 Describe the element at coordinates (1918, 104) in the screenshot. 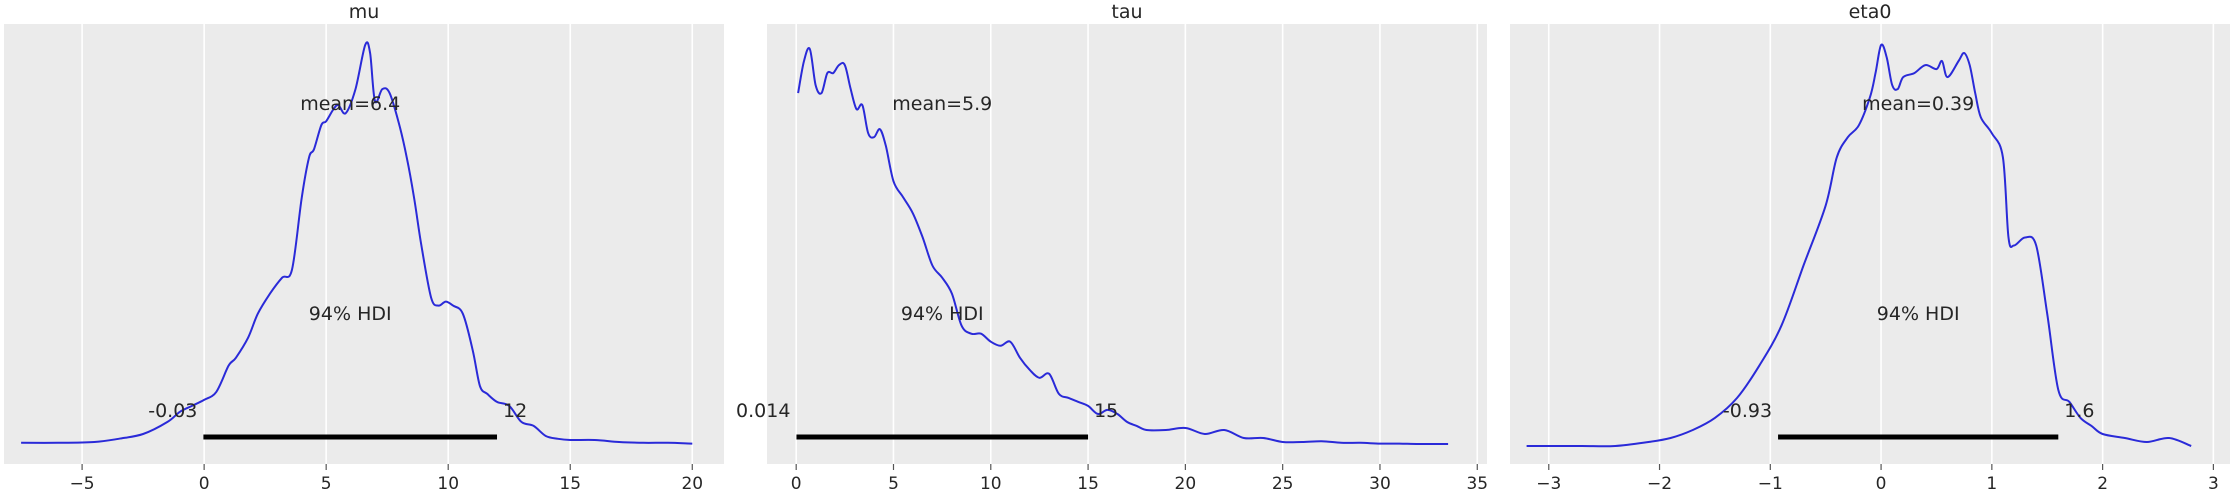

I see `mean-label: mean=0.39` at that location.